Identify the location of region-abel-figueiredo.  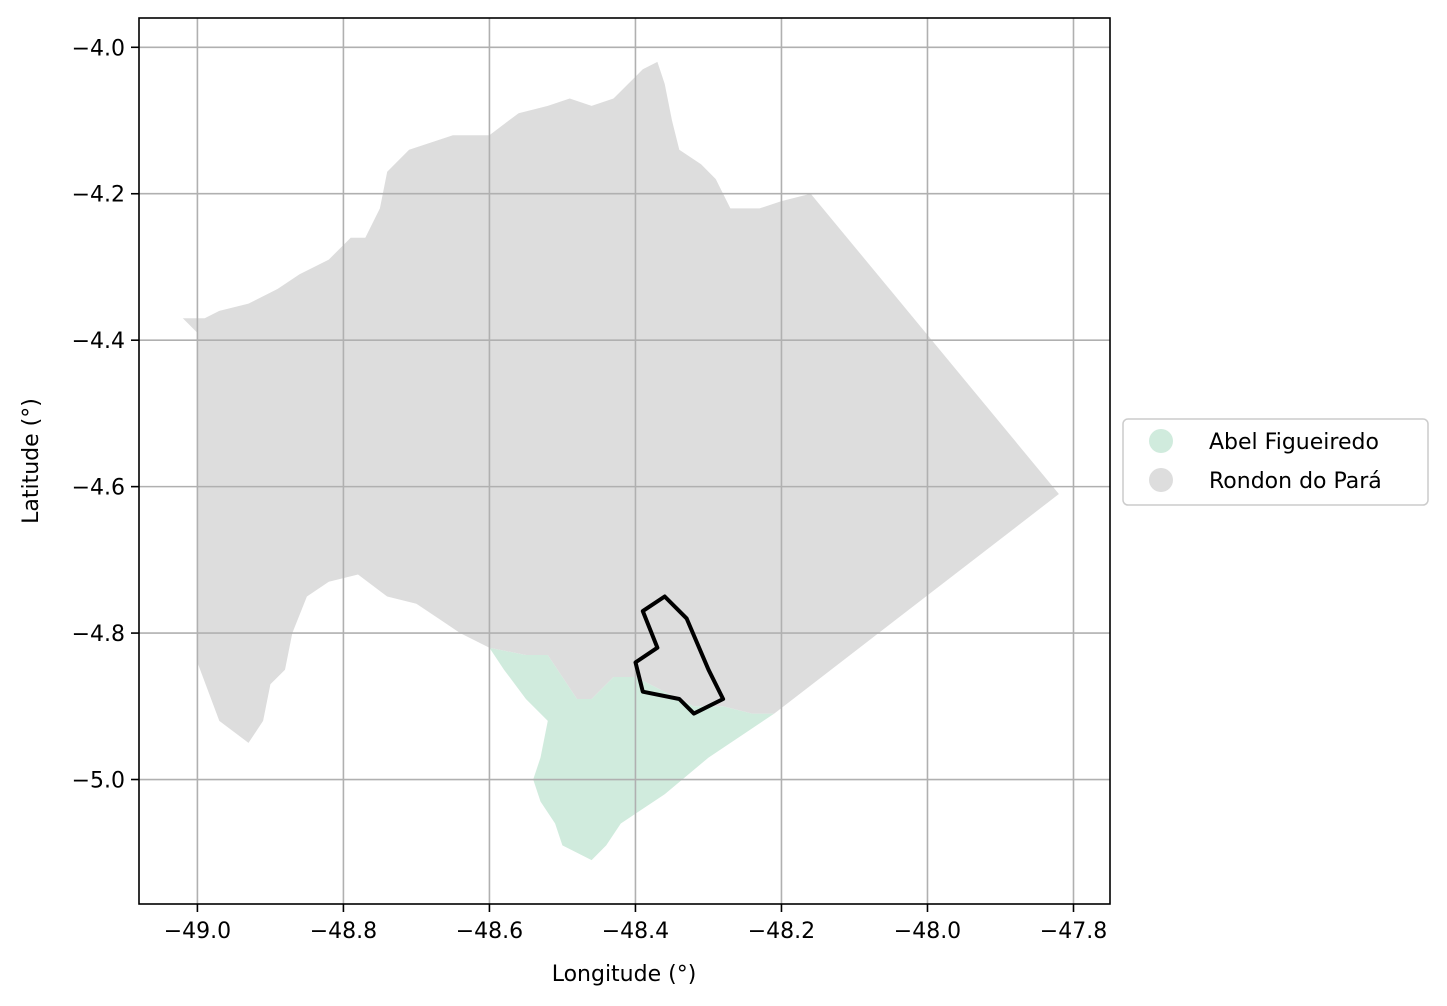
(632, 754).